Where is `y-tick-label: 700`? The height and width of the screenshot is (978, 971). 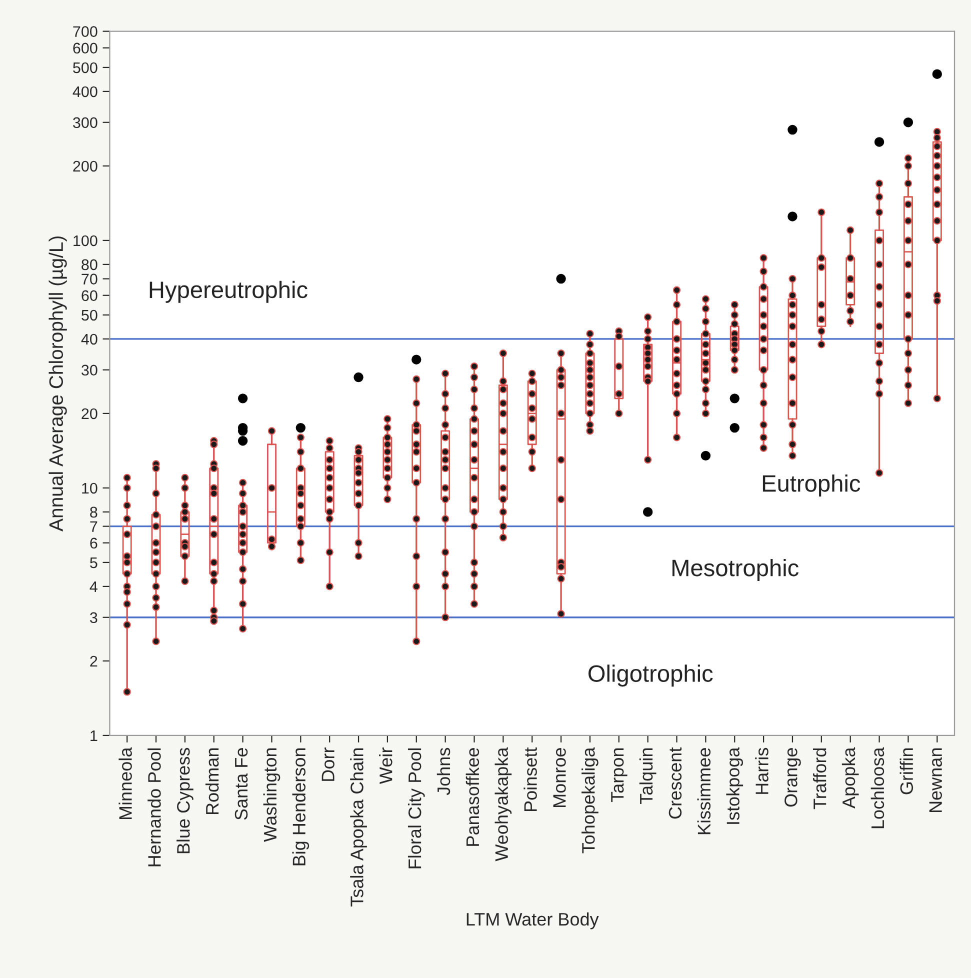 y-tick-label: 700 is located at coordinates (85, 31).